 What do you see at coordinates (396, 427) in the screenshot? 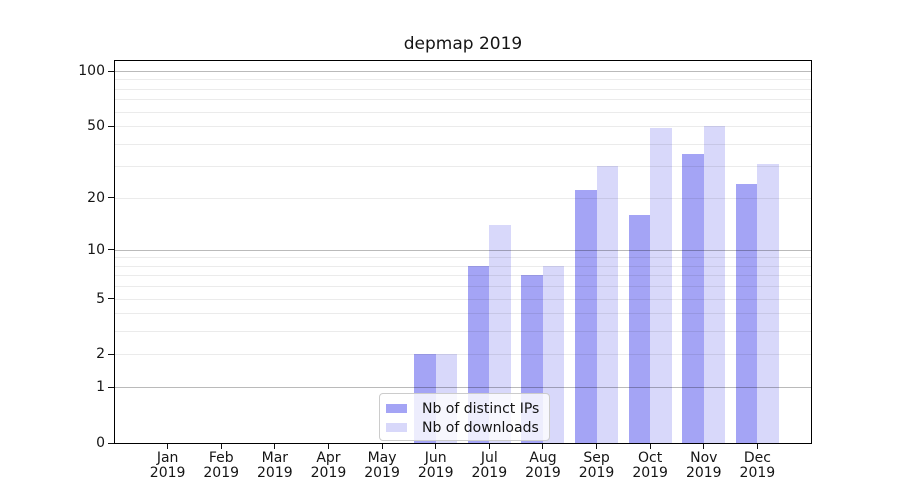
I see `legend-swatch-downloads` at bounding box center [396, 427].